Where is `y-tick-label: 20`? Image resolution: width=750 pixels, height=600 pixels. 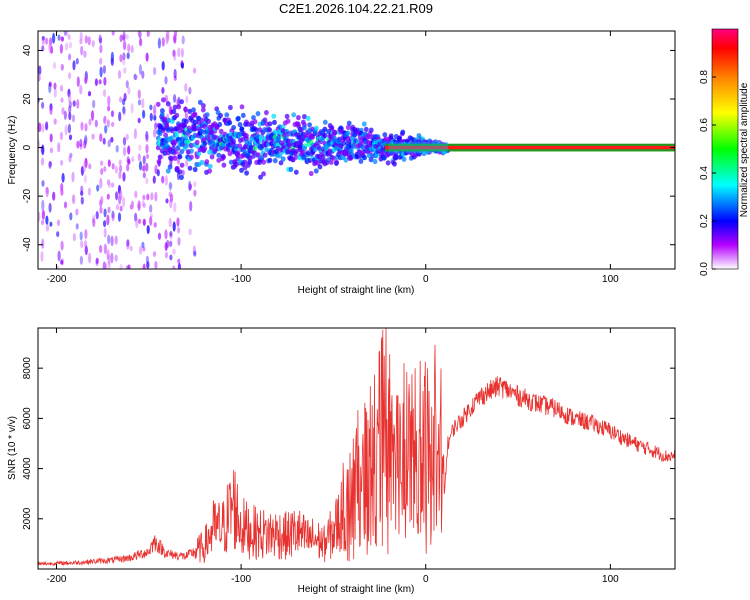
y-tick-label: 20 is located at coordinates (27, 99).